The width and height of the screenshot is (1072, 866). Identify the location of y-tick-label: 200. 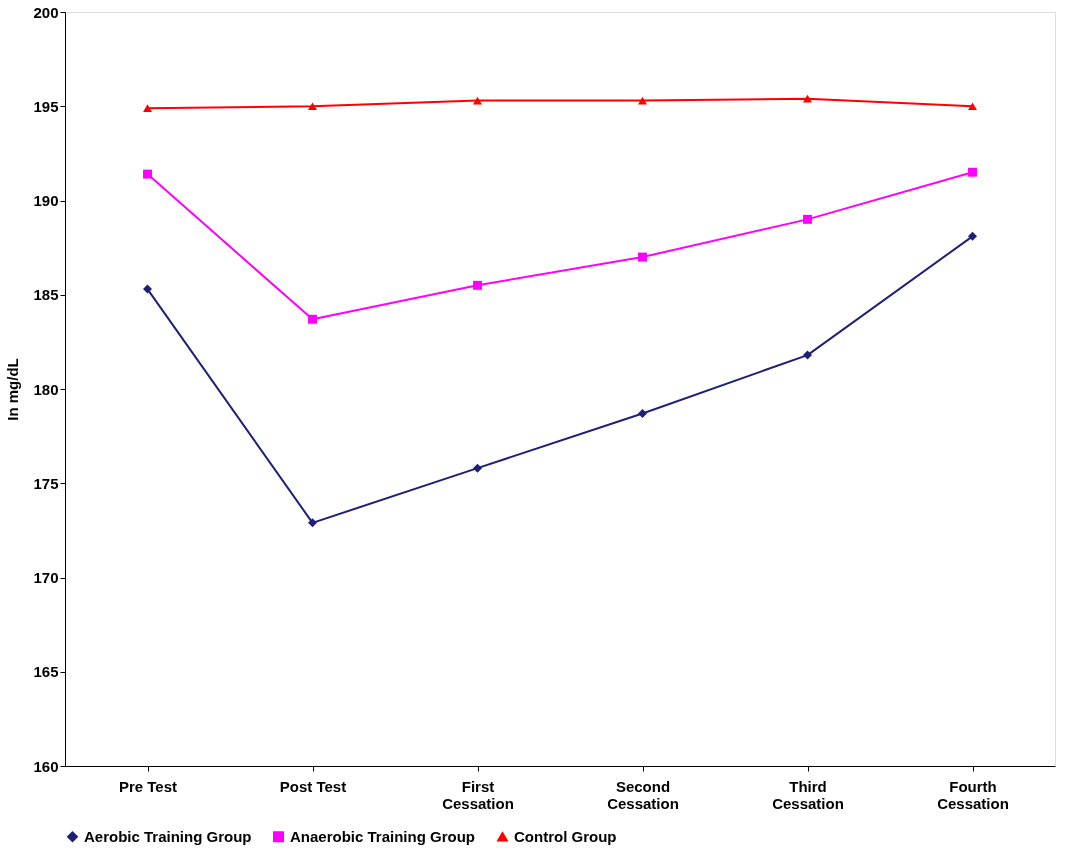
(46, 12).